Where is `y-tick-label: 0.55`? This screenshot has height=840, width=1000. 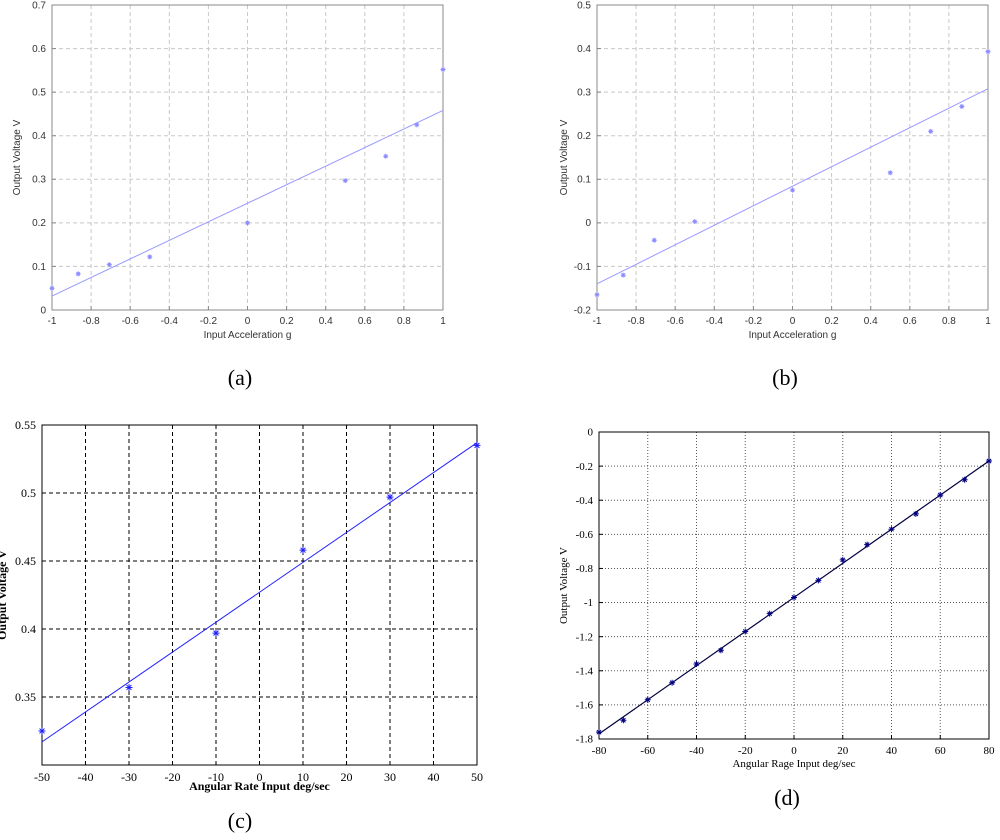
y-tick-label: 0.55 is located at coordinates (25, 425).